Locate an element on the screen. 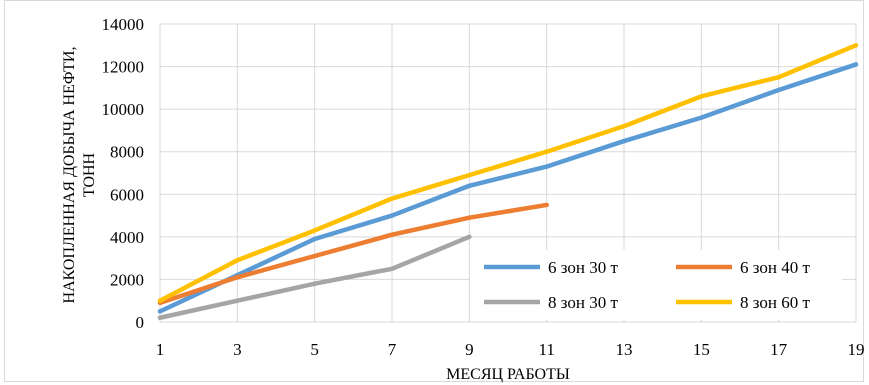 Image resolution: width=869 pixels, height=385 pixels. legend-label: 6 зон 40 т is located at coordinates (775, 267).